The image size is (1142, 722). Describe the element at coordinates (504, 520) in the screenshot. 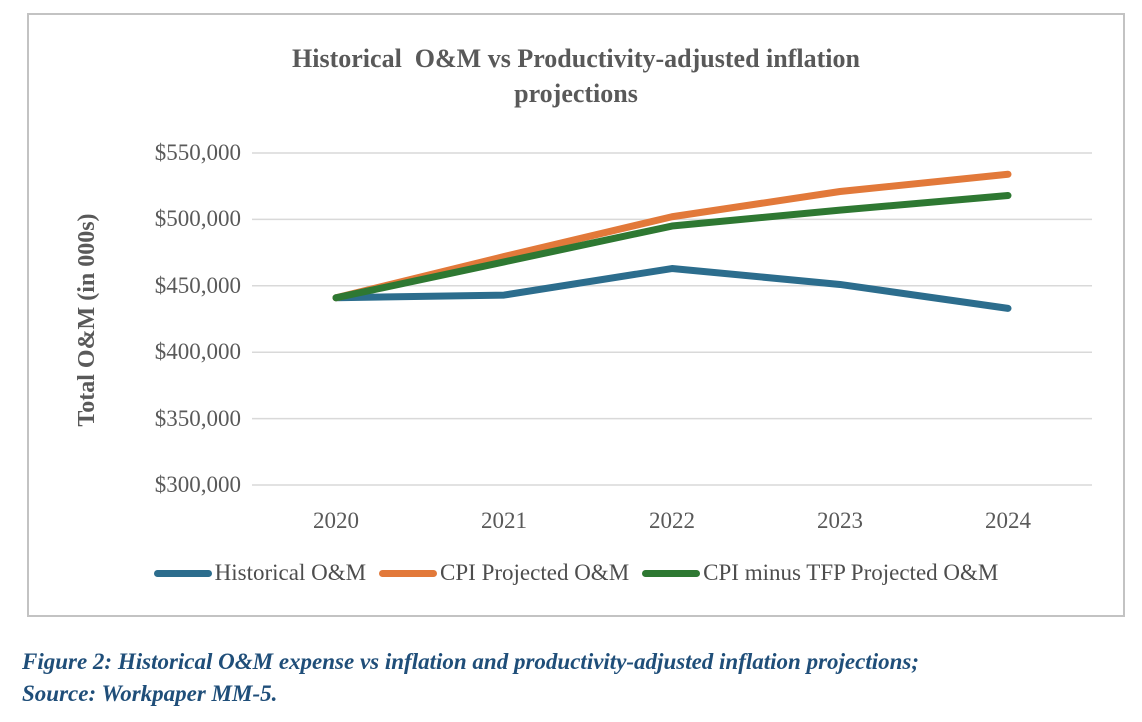

I see `x-axis-tick-label: 2021` at that location.